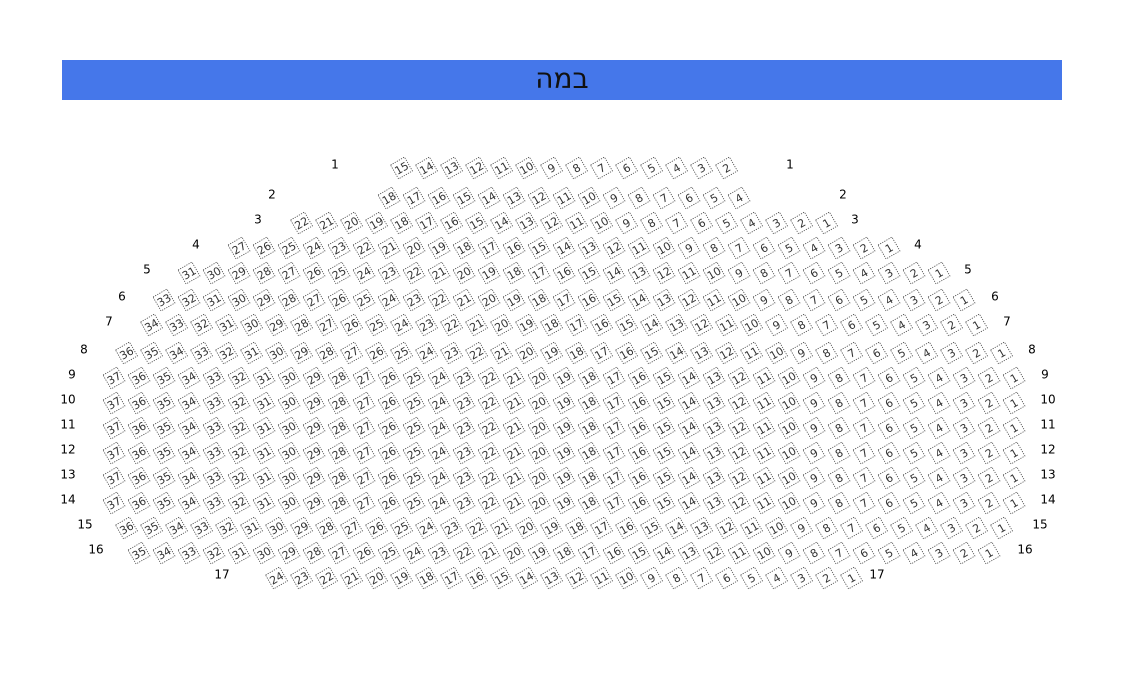  What do you see at coordinates (139, 503) in the screenshot?
I see `seat: 36` at bounding box center [139, 503].